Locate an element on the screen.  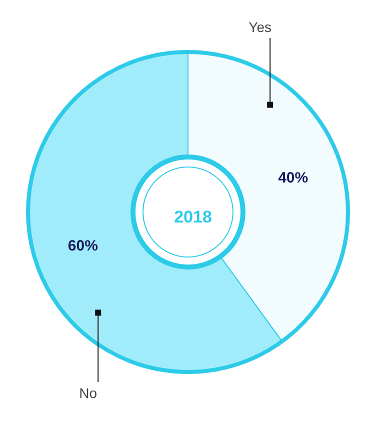
data-label: 60% is located at coordinates (83, 246).